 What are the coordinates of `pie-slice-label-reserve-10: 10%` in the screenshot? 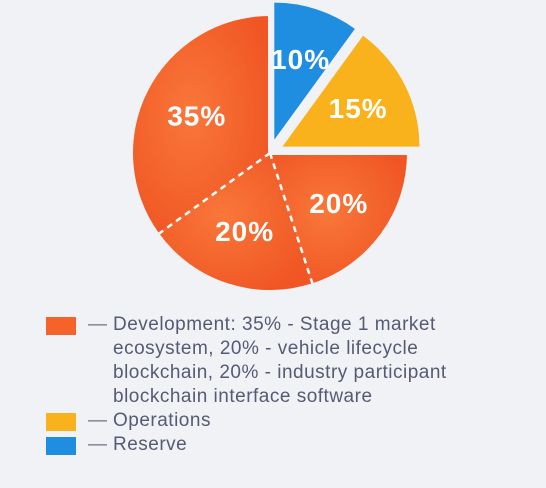 It's located at (300, 59).